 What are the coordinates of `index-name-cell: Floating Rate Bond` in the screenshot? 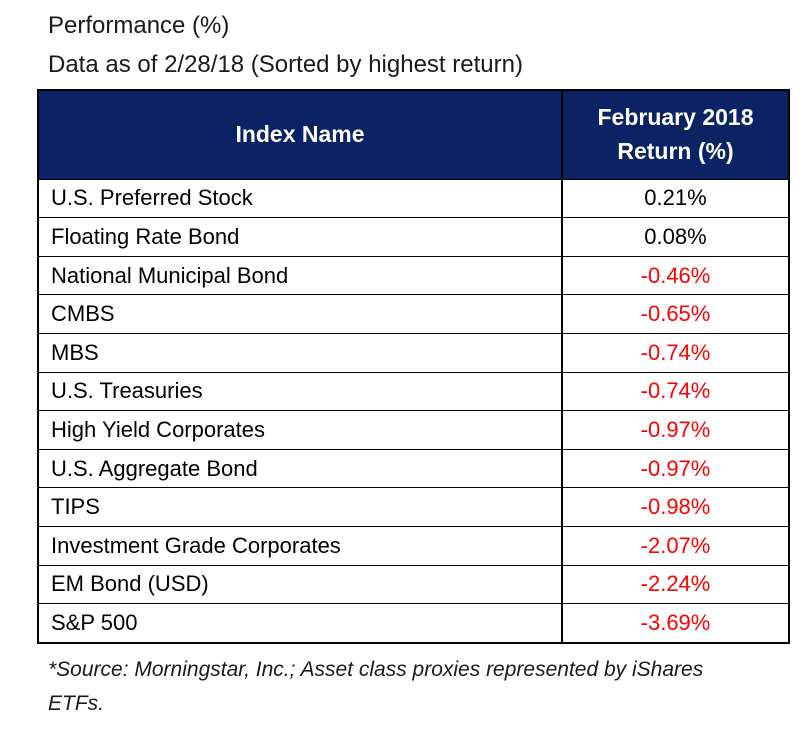 It's located at (300, 237).